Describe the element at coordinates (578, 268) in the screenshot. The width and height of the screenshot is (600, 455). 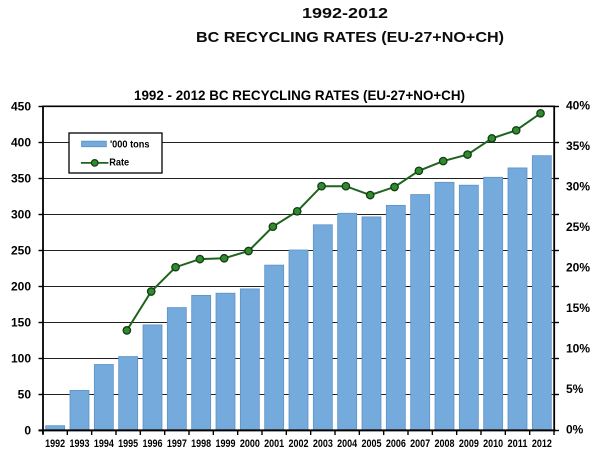
I see `svg-text: 20%` at that location.